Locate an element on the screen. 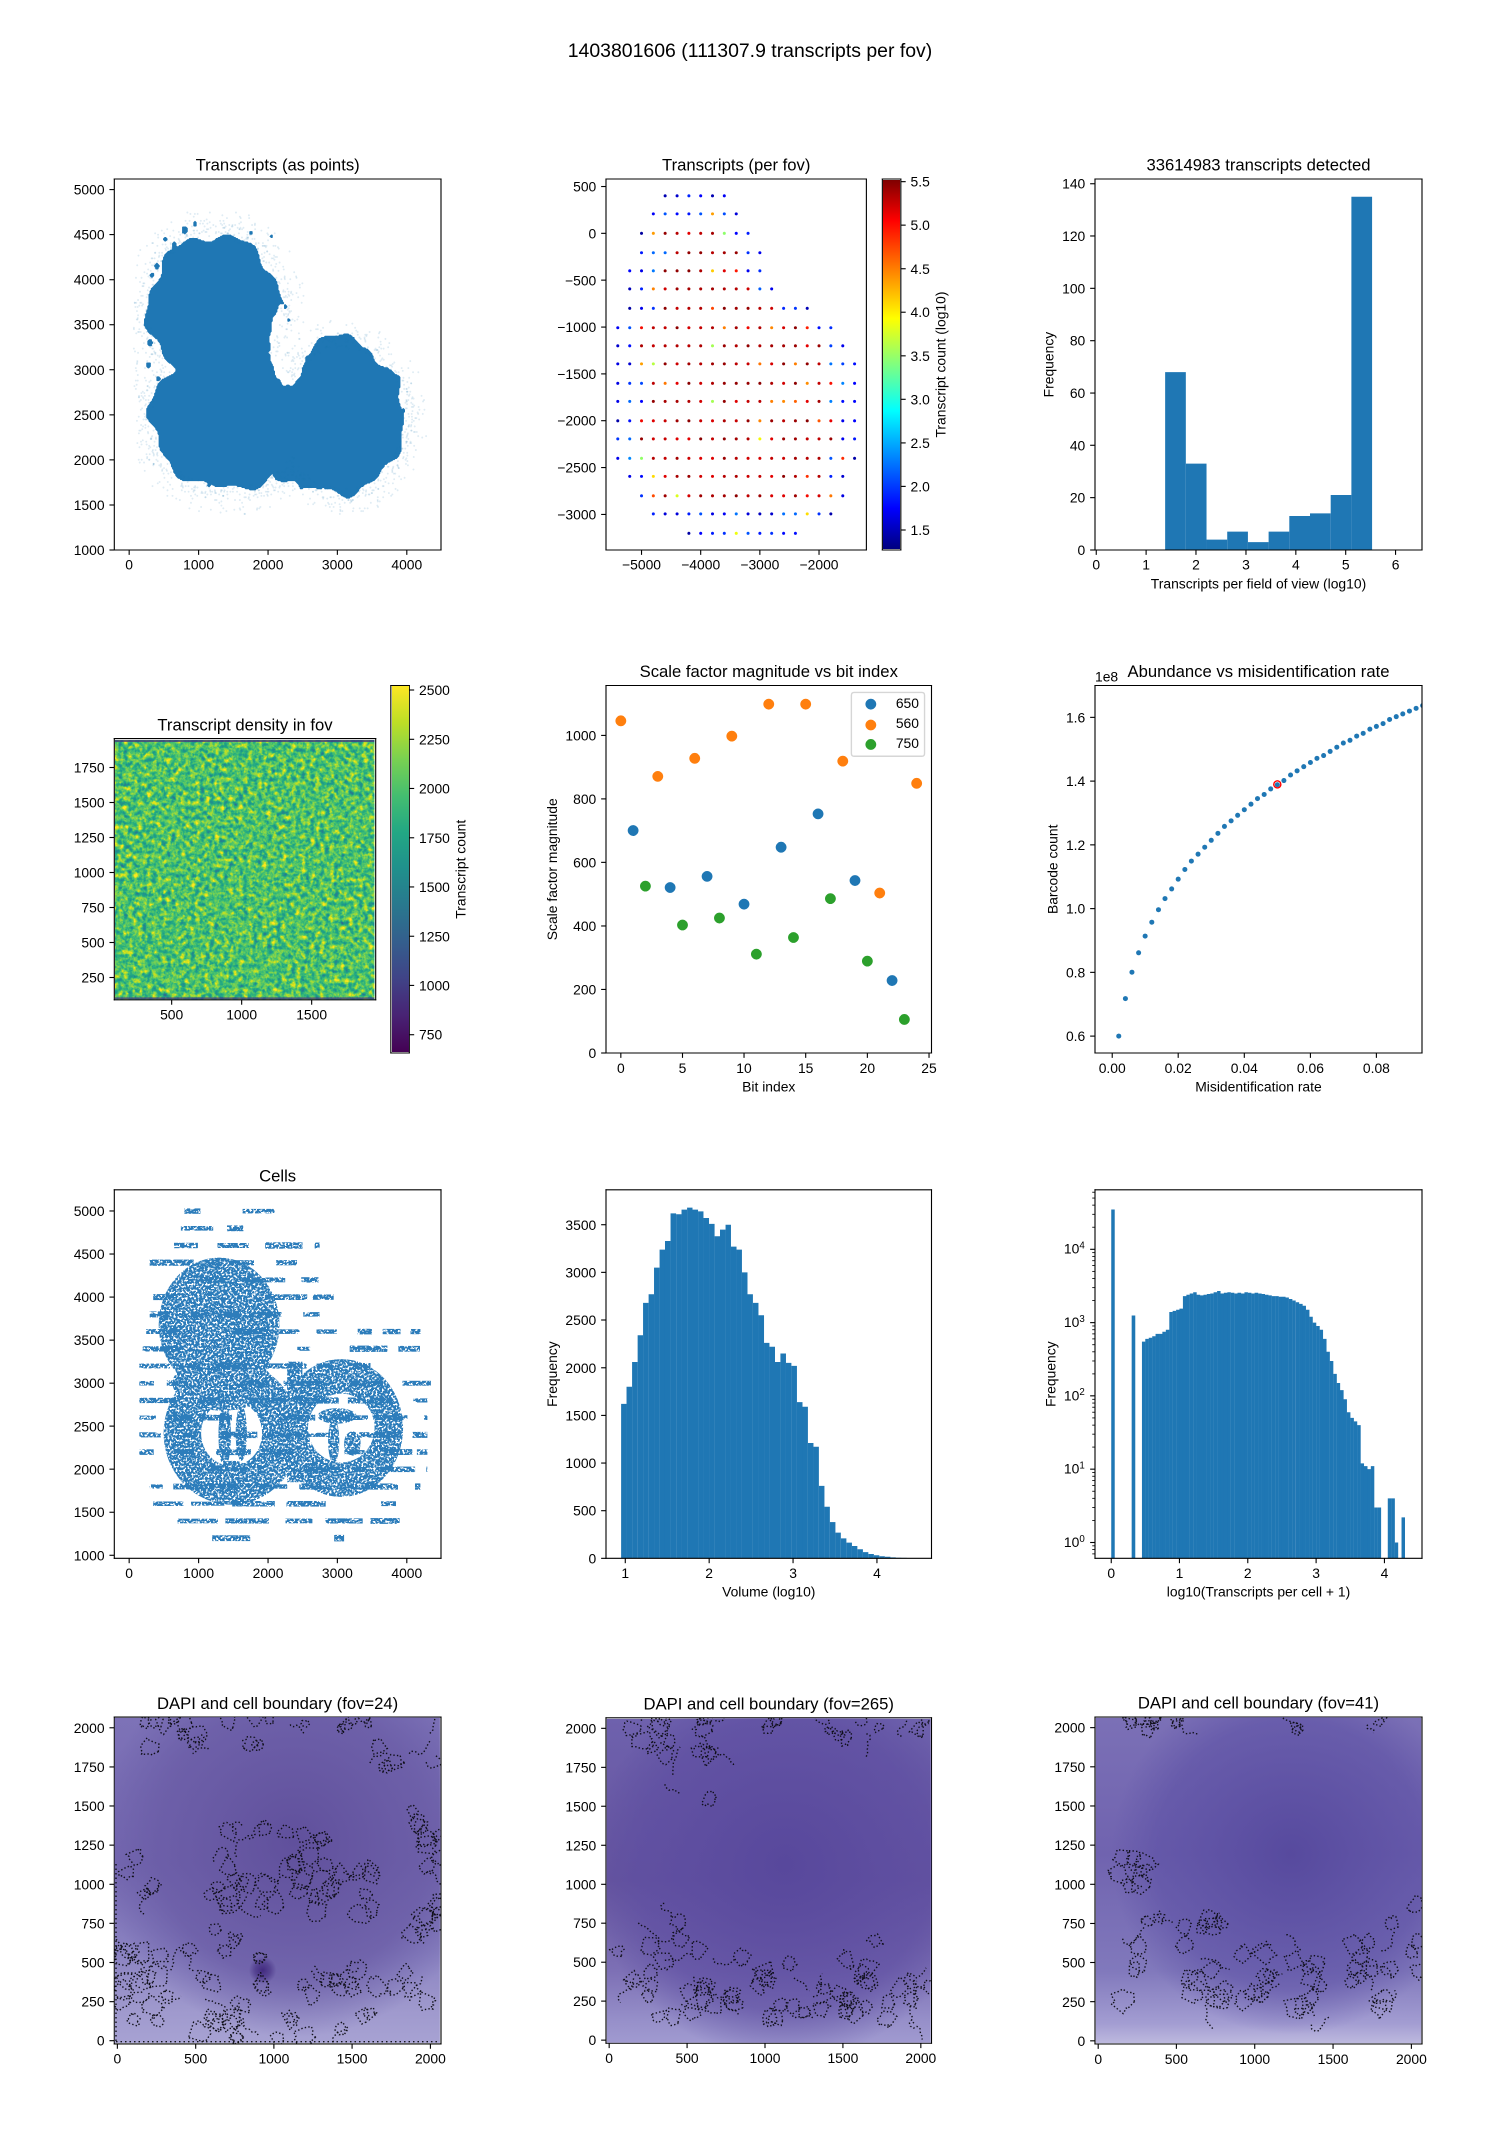 The width and height of the screenshot is (1500, 2150). svg-text: −1000 is located at coordinates (576, 327).